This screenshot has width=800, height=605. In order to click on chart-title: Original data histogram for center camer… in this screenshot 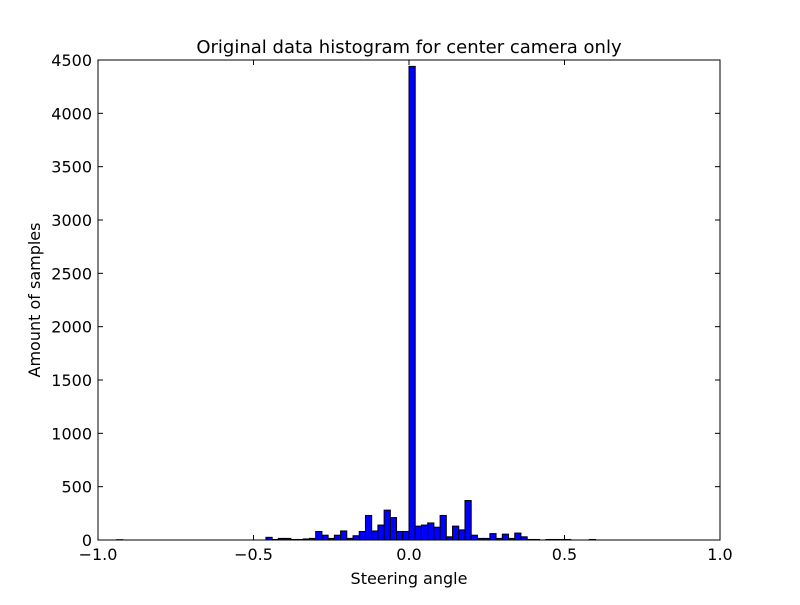, I will do `click(409, 47)`.